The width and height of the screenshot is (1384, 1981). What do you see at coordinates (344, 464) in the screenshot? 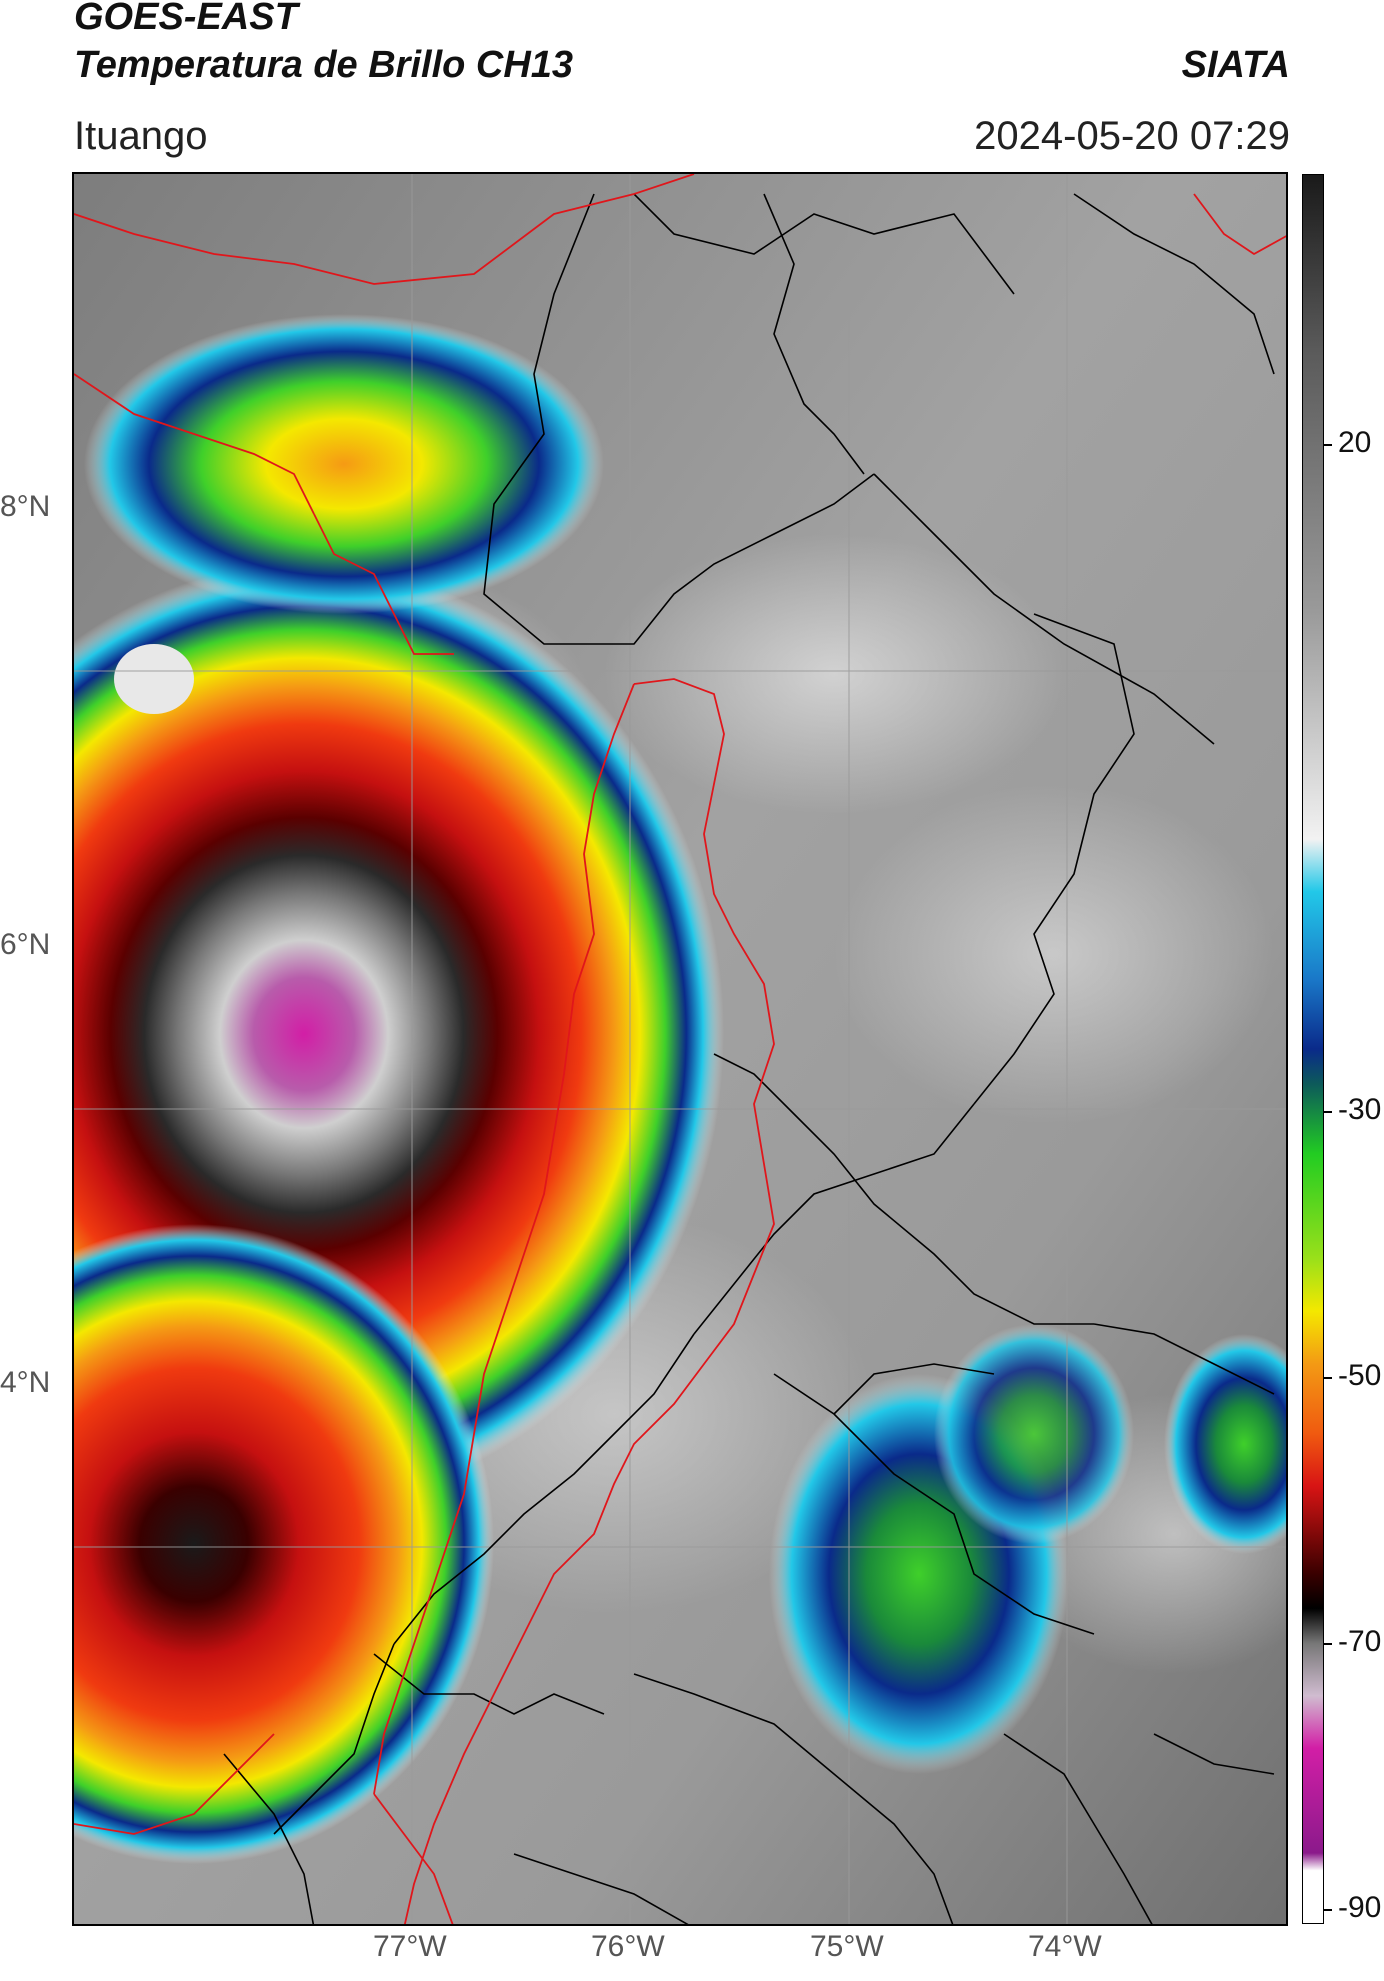
I see `northern-storm-cell` at bounding box center [344, 464].